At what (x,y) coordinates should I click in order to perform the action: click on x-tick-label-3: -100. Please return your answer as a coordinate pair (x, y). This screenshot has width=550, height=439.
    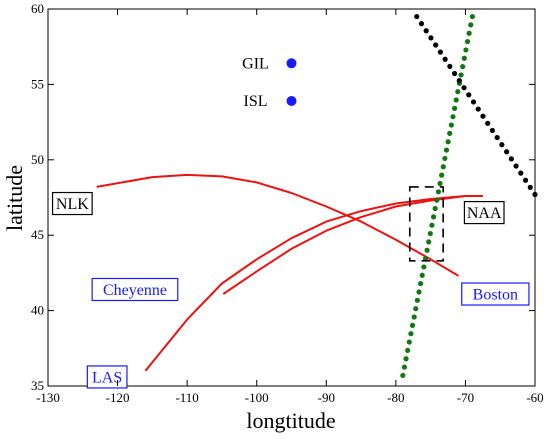
    Looking at the image, I should click on (257, 397).